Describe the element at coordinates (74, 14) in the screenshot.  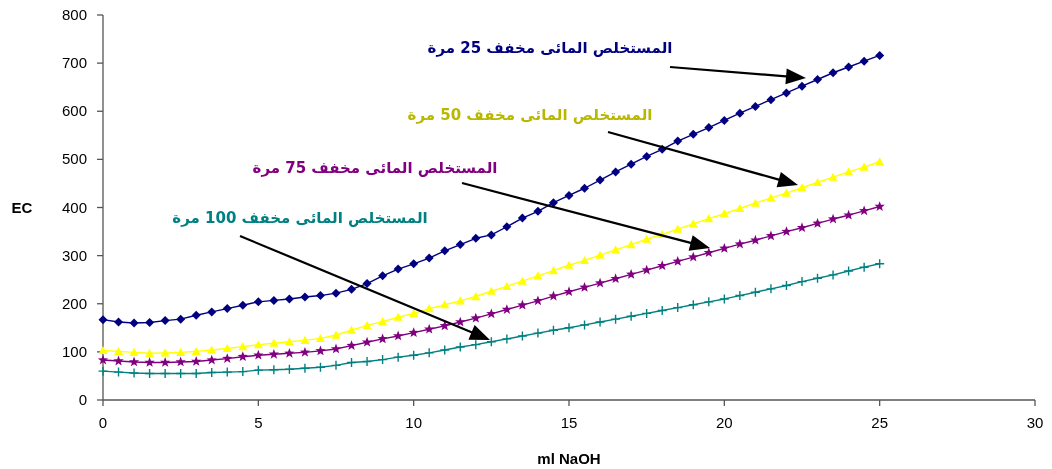
I see `y-tick-label: 800` at that location.